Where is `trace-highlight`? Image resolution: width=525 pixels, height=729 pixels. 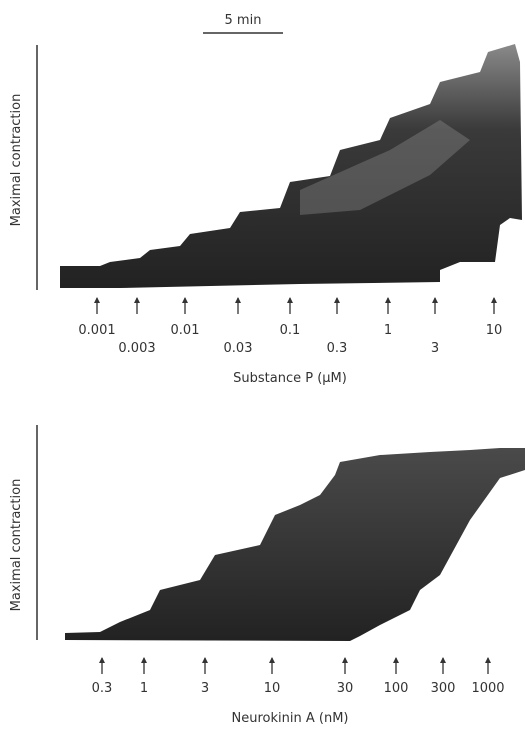
trace-highlight is located at coordinates (385, 167).